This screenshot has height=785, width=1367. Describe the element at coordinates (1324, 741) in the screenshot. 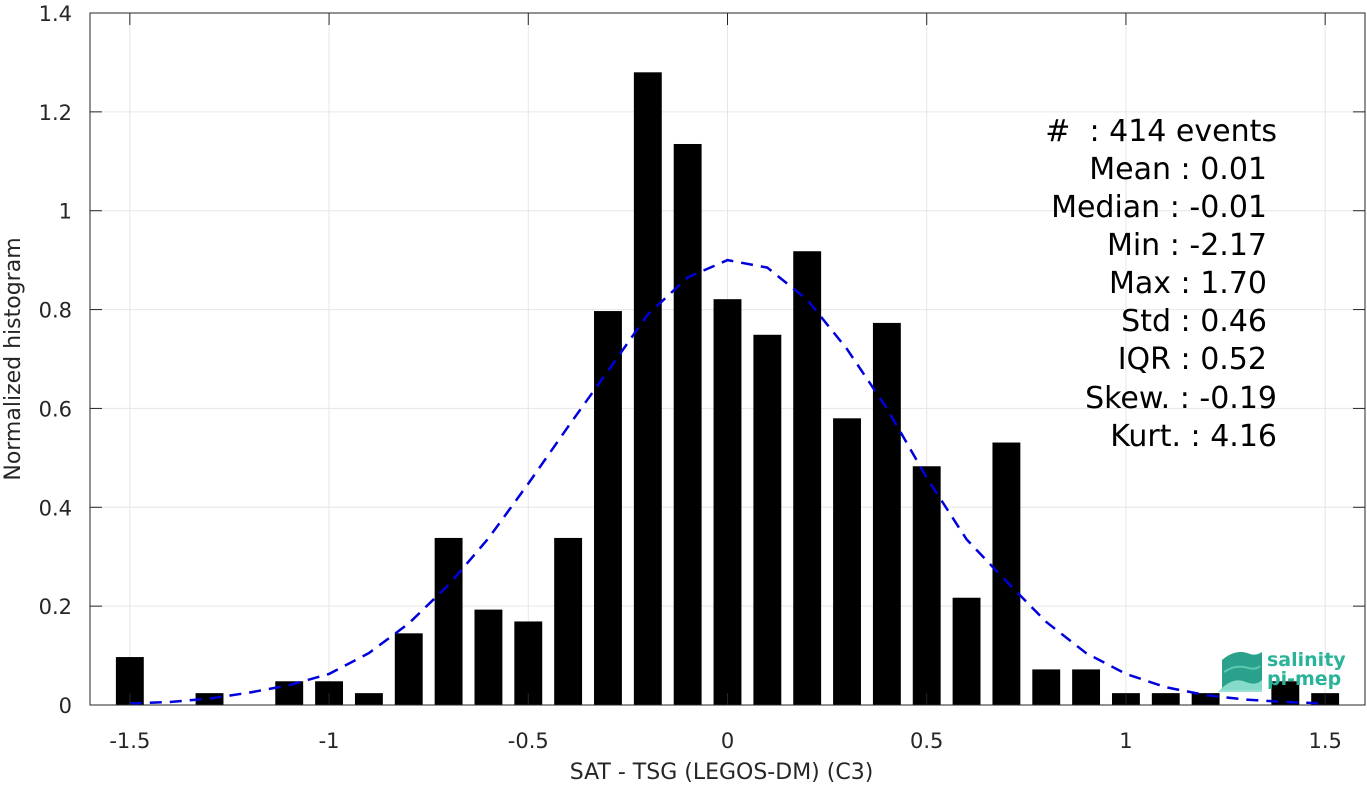

I see `x-tick-label: 1.5` at that location.